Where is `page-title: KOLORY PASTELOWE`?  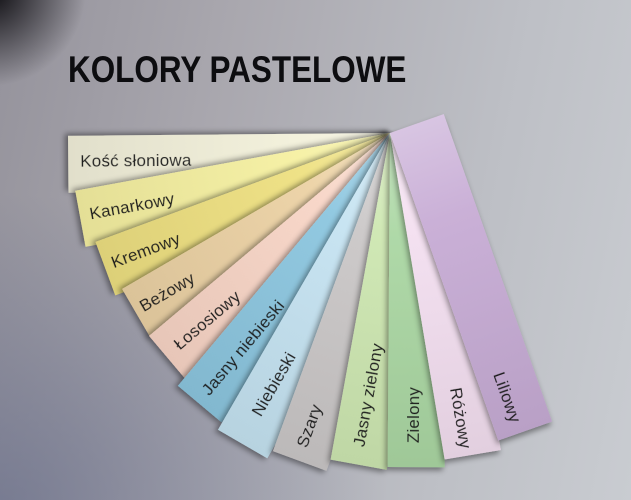 page-title: KOLORY PASTELOWE is located at coordinates (237, 69).